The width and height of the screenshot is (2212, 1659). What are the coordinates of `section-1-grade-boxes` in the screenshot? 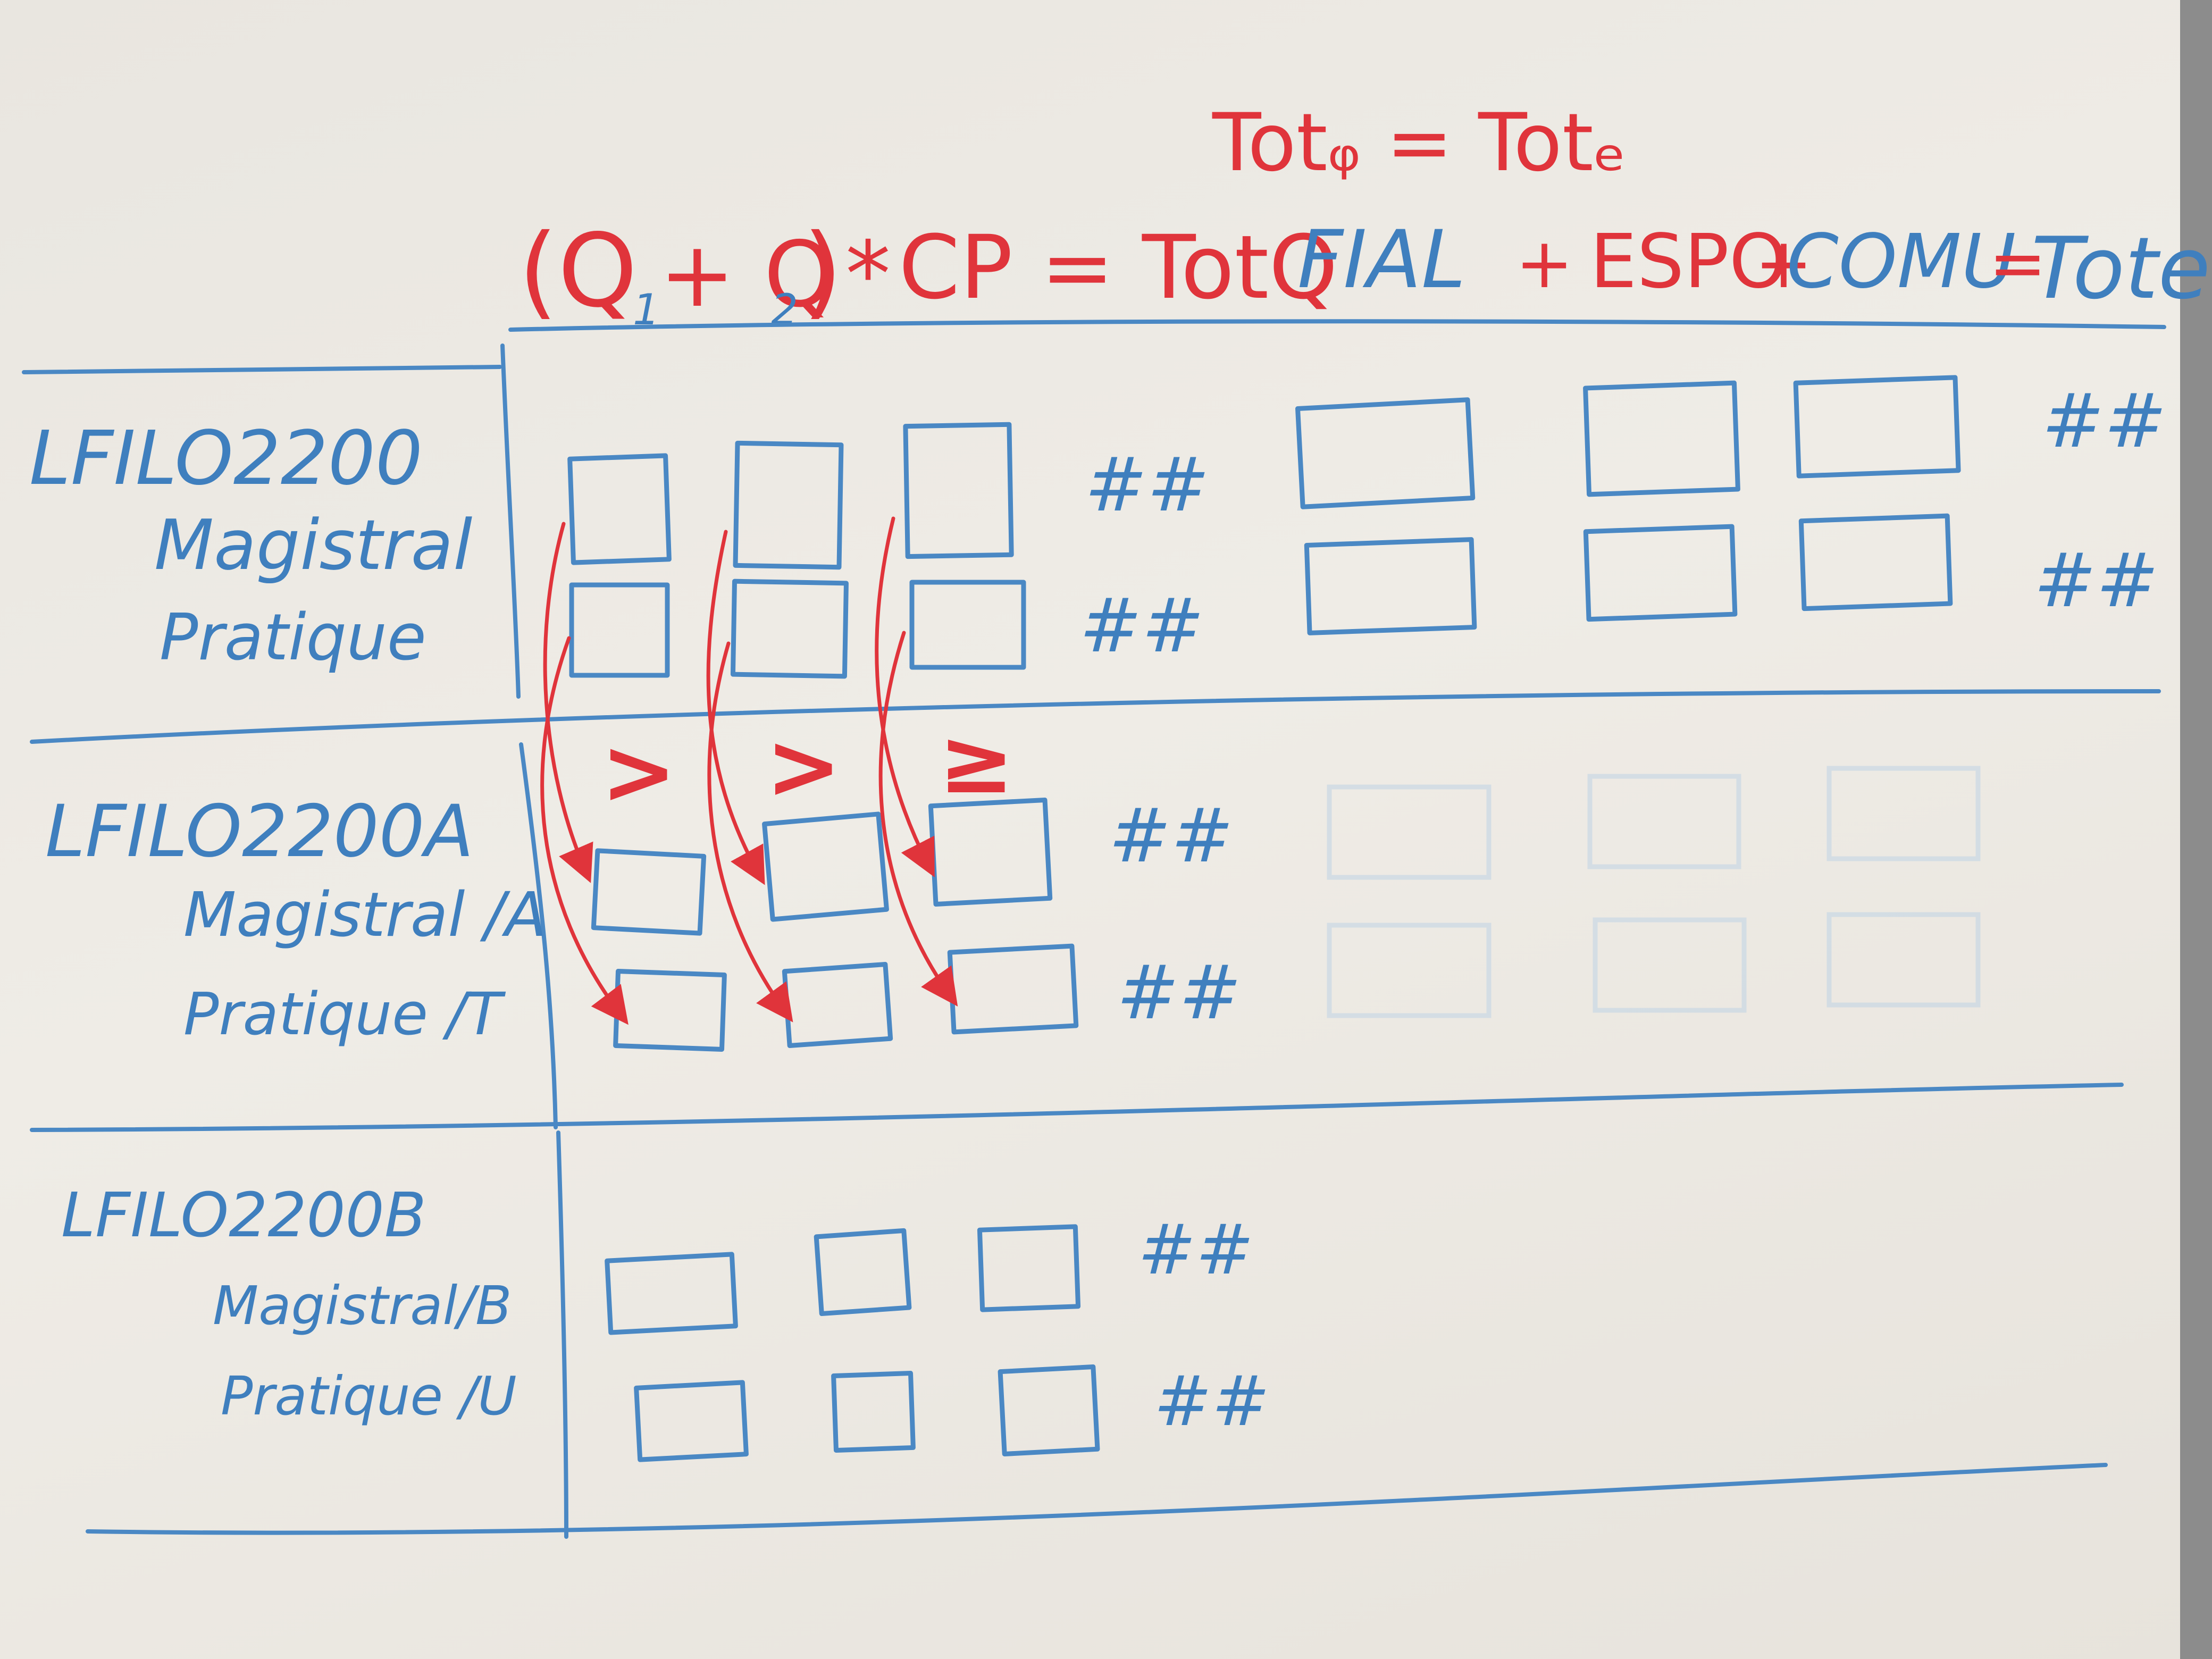 It's located at (1264, 527).